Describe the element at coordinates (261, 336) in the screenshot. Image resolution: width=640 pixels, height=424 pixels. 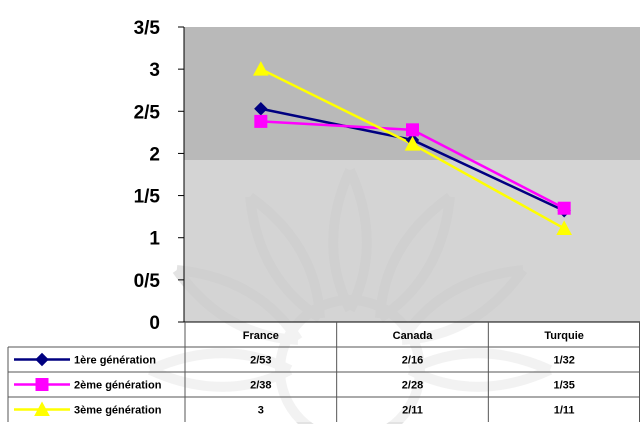
I see `category-label: France` at that location.